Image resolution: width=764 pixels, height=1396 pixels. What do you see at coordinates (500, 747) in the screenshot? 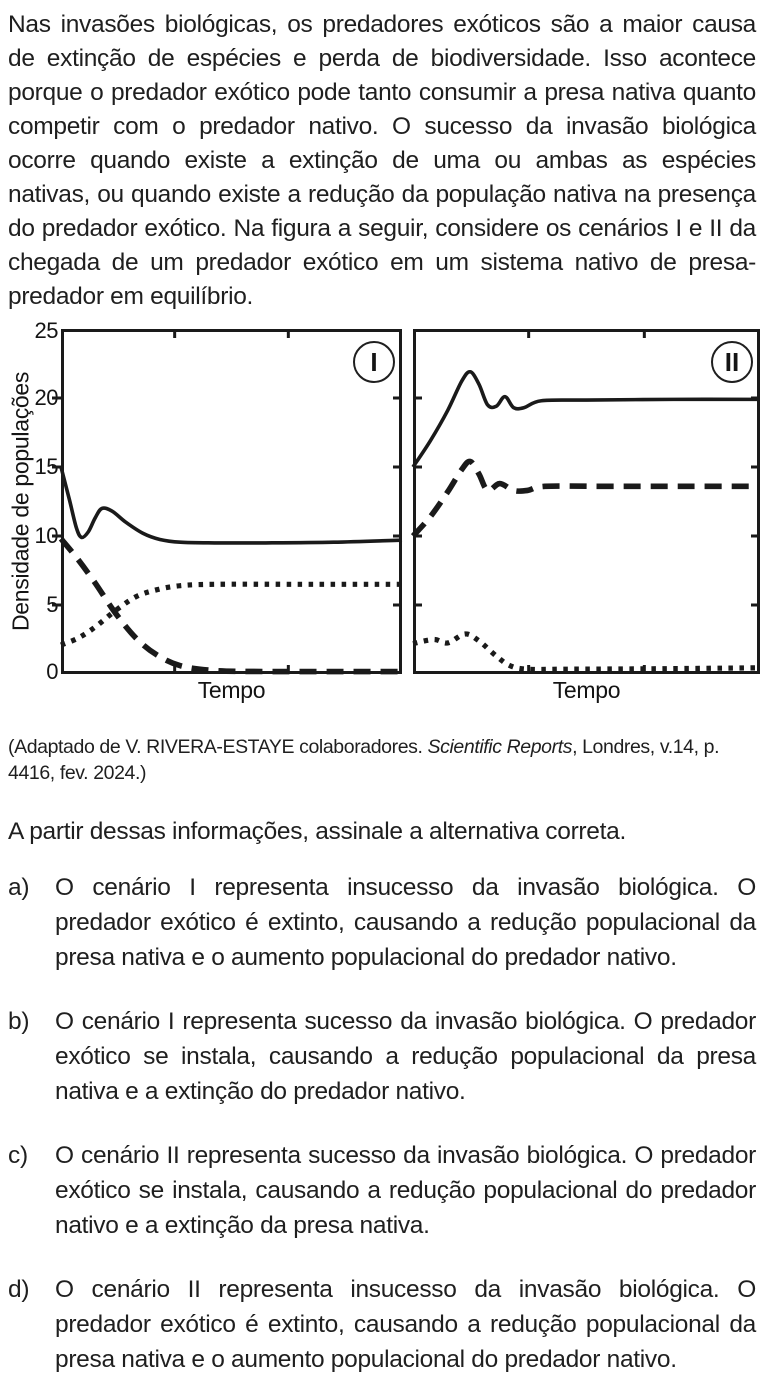
I see `citation-journal: Scientific Reports` at bounding box center [500, 747].